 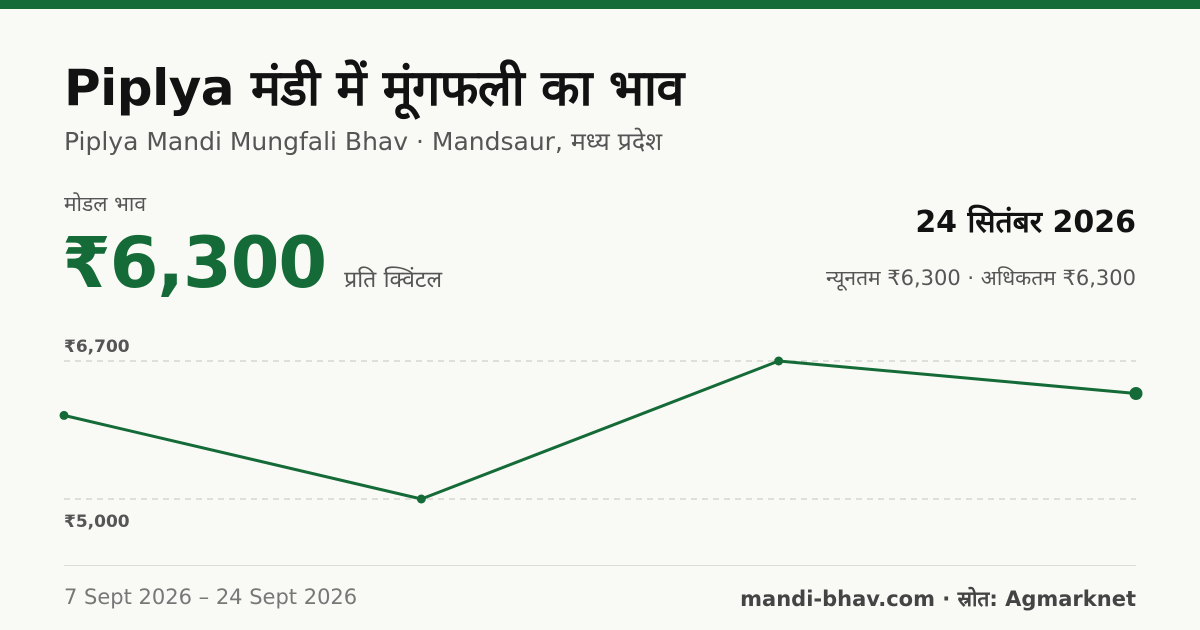 What do you see at coordinates (600, 4) in the screenshot?
I see `top-accent-bar` at bounding box center [600, 4].